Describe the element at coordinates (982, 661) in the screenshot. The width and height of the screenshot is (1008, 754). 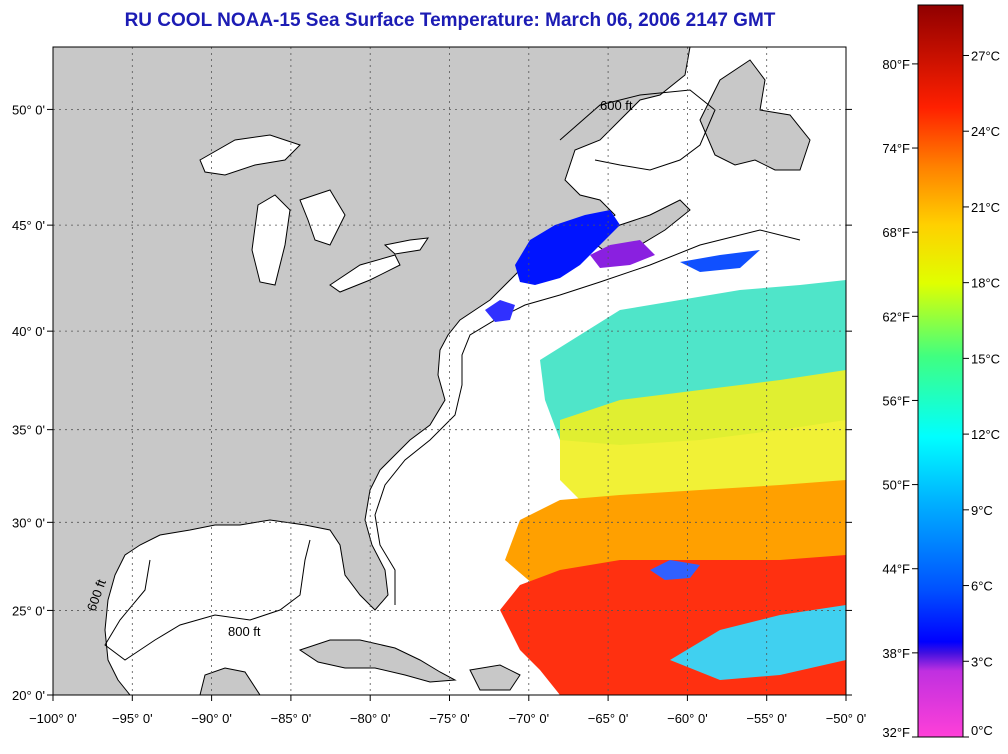
I see `cb-c-label: 3°C` at that location.